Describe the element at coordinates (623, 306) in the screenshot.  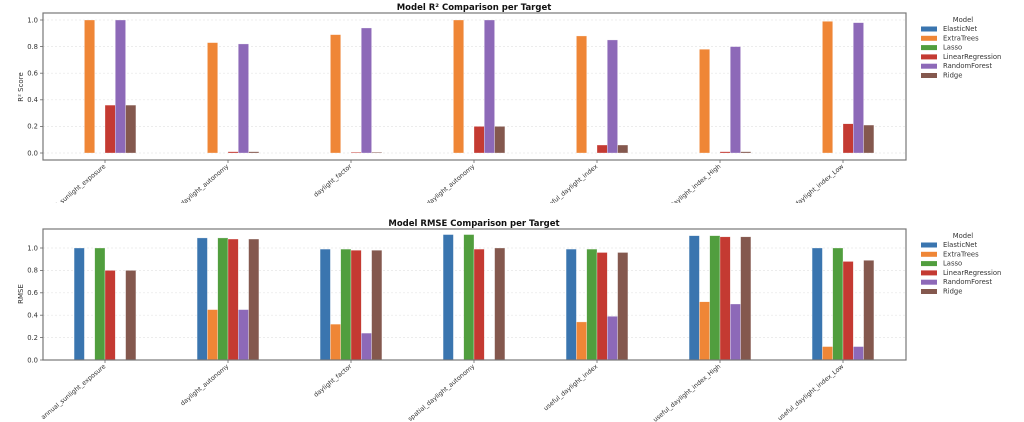
I see `rmse-bar-ridge-useful-daylight-index` at that location.